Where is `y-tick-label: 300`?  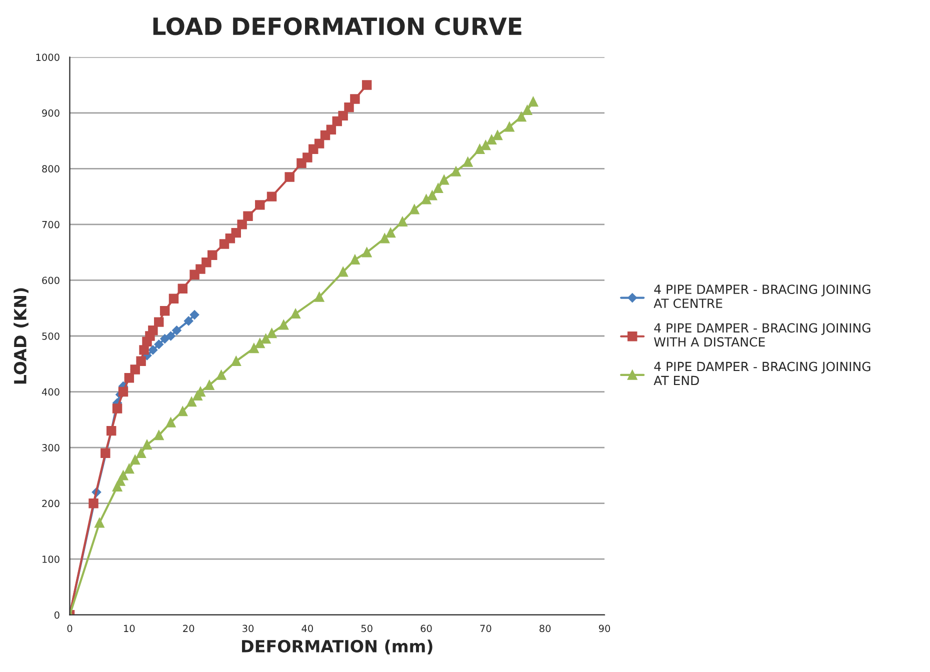
y-tick-label: 300 is located at coordinates (51, 448).